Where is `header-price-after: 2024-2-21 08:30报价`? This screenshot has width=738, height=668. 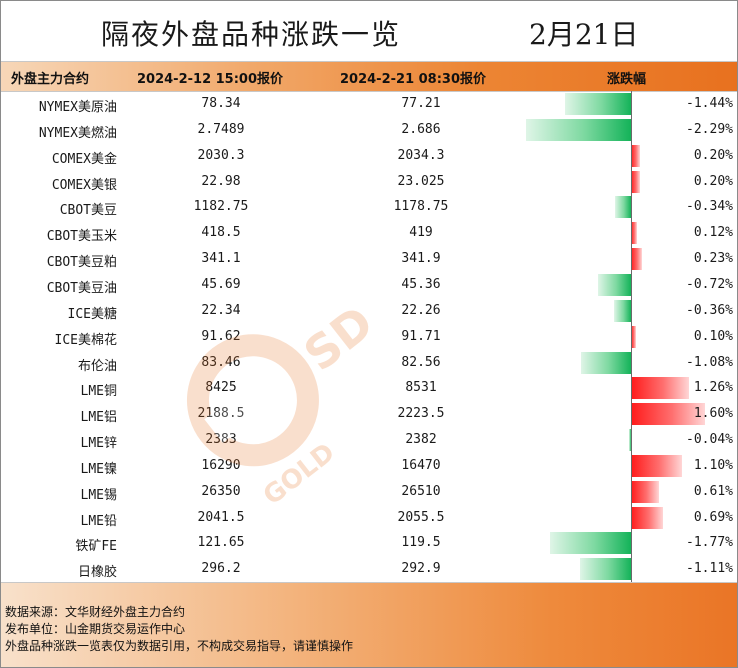
header-price-after: 2024-2-21 08:30报价 is located at coordinates (413, 79).